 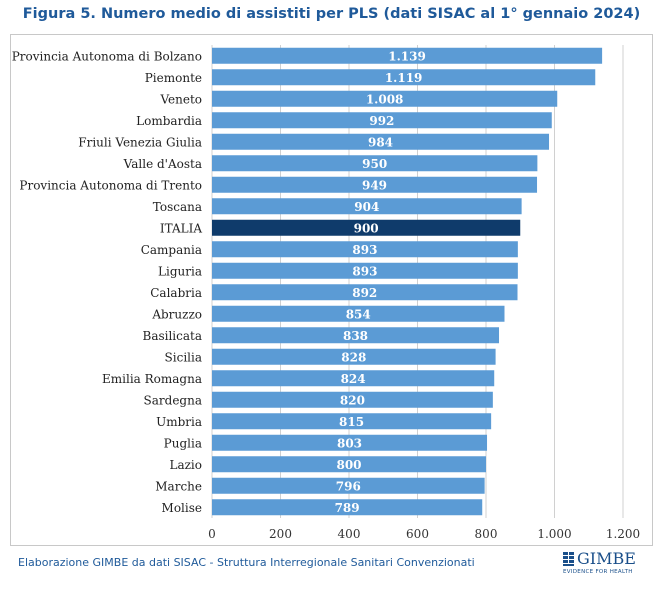 What do you see at coordinates (173, 78) in the screenshot?
I see `category-label: Piemonte` at bounding box center [173, 78].